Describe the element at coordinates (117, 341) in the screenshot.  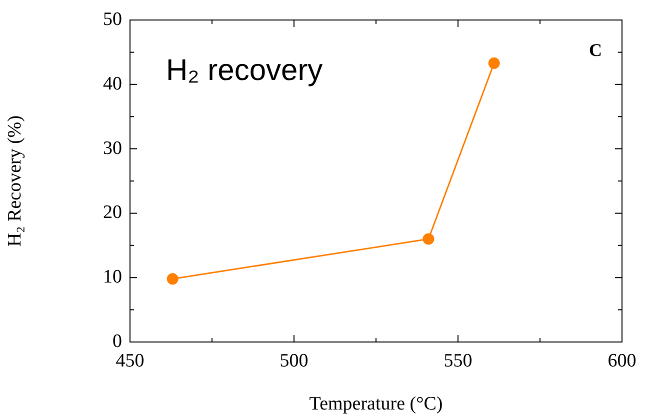
I see `y-tick-label: 0` at that location.